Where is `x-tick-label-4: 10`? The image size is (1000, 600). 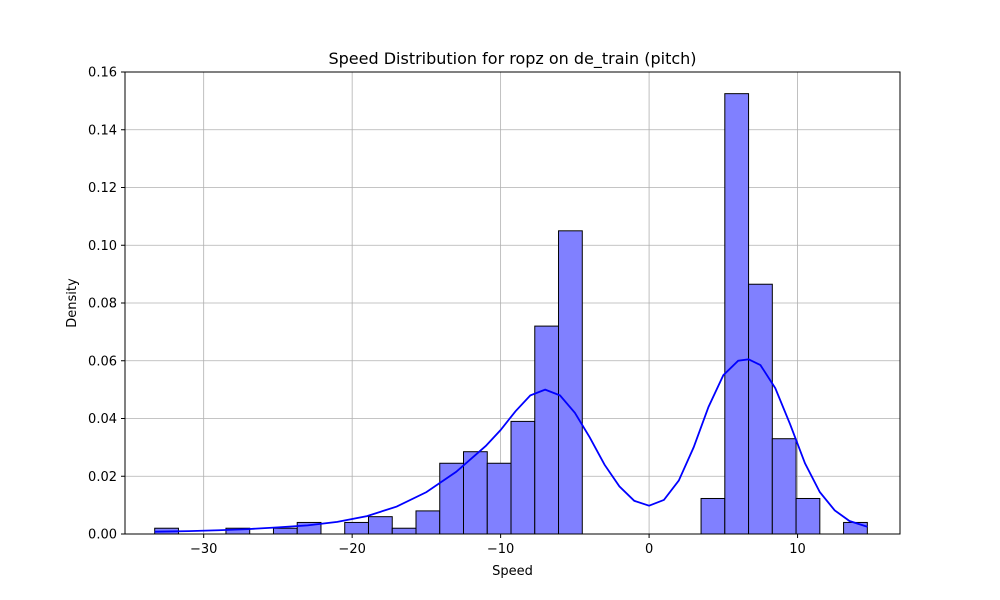
x-tick-label-4: 10 is located at coordinates (797, 549).